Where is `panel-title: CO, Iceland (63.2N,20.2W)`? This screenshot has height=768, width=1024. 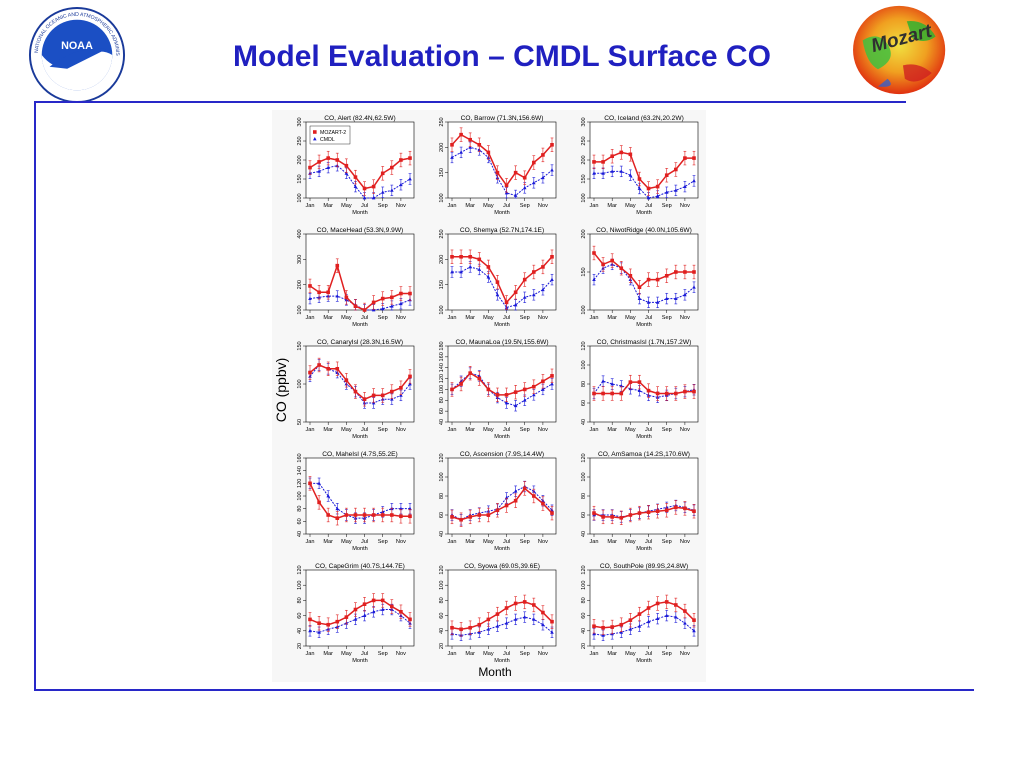 panel-title: CO, Iceland (63.2N,20.2W) is located at coordinates (644, 118).